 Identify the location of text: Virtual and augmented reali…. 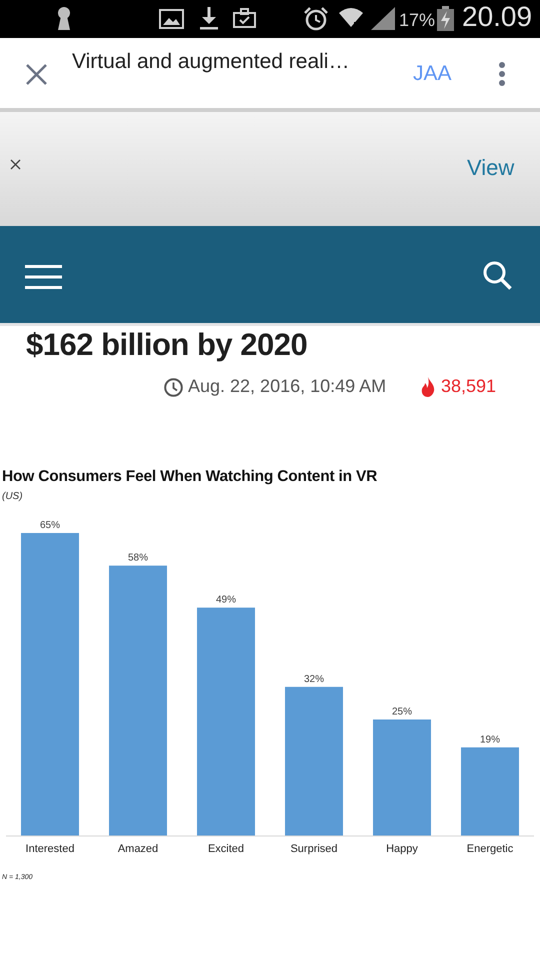
(211, 62).